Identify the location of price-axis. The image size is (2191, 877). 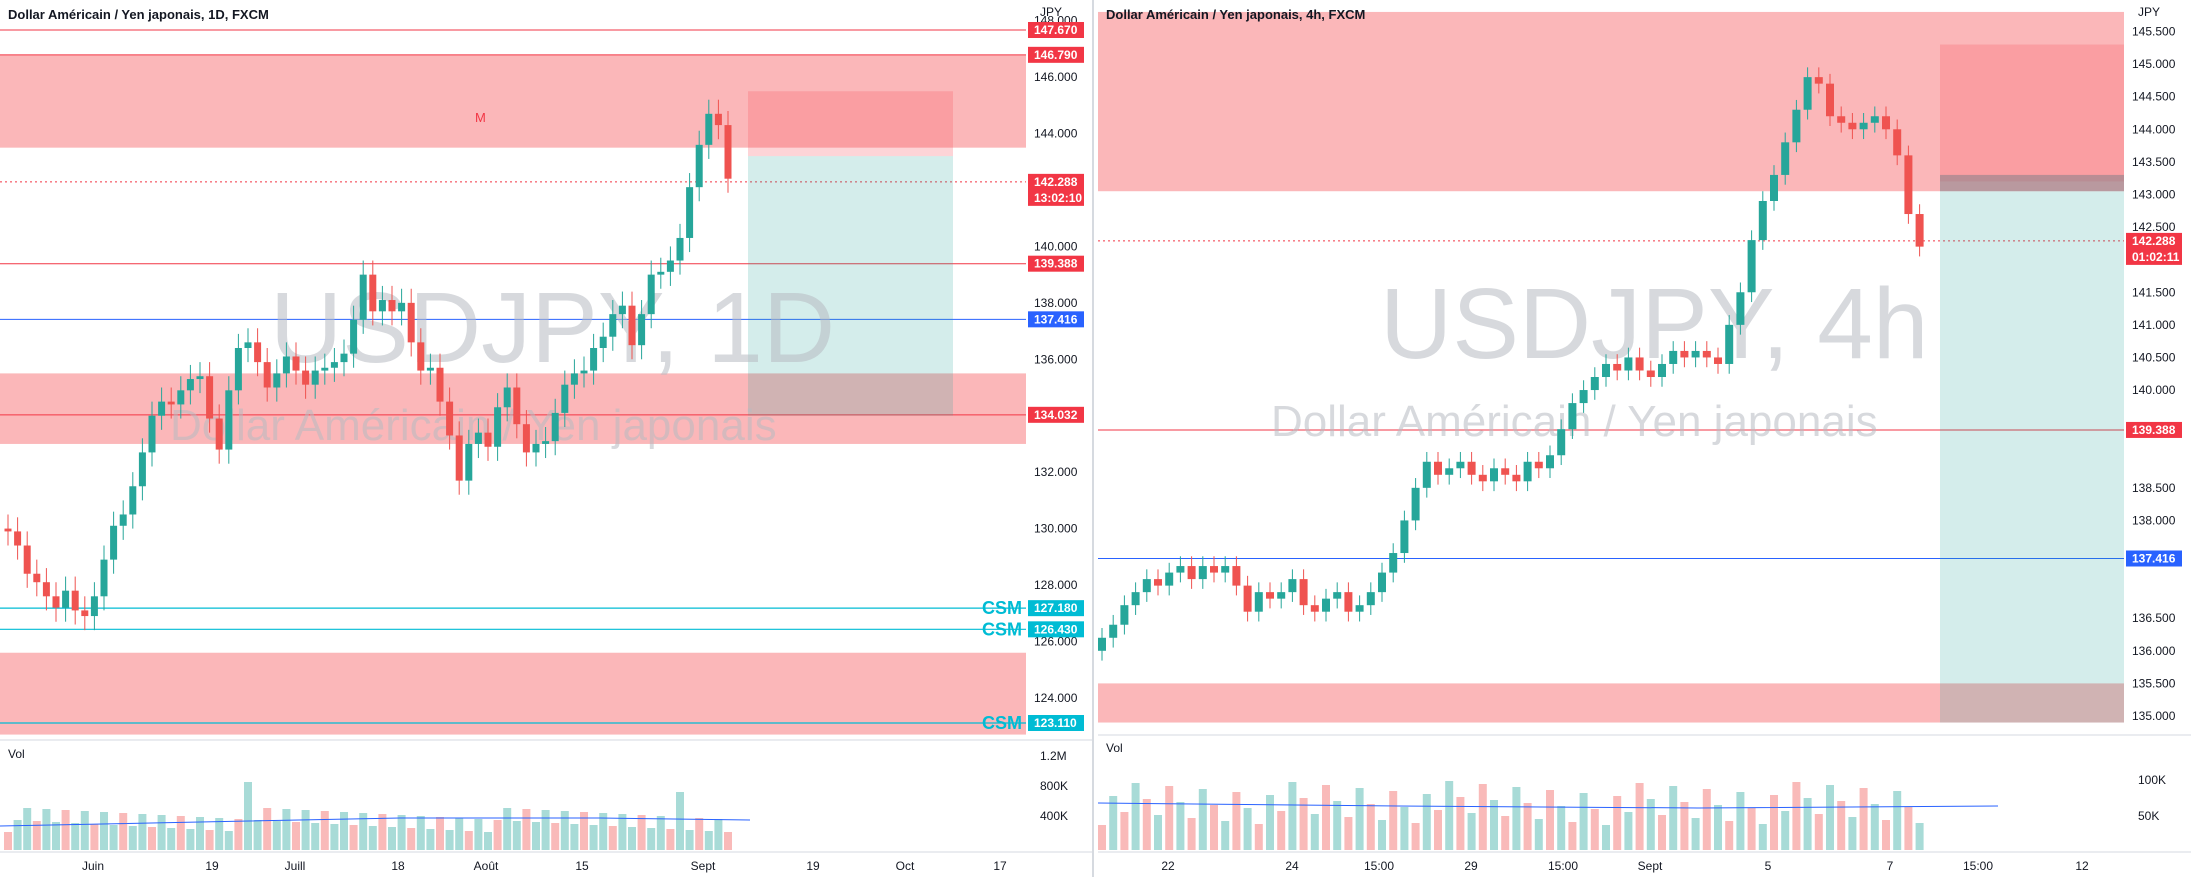
(2157, 370).